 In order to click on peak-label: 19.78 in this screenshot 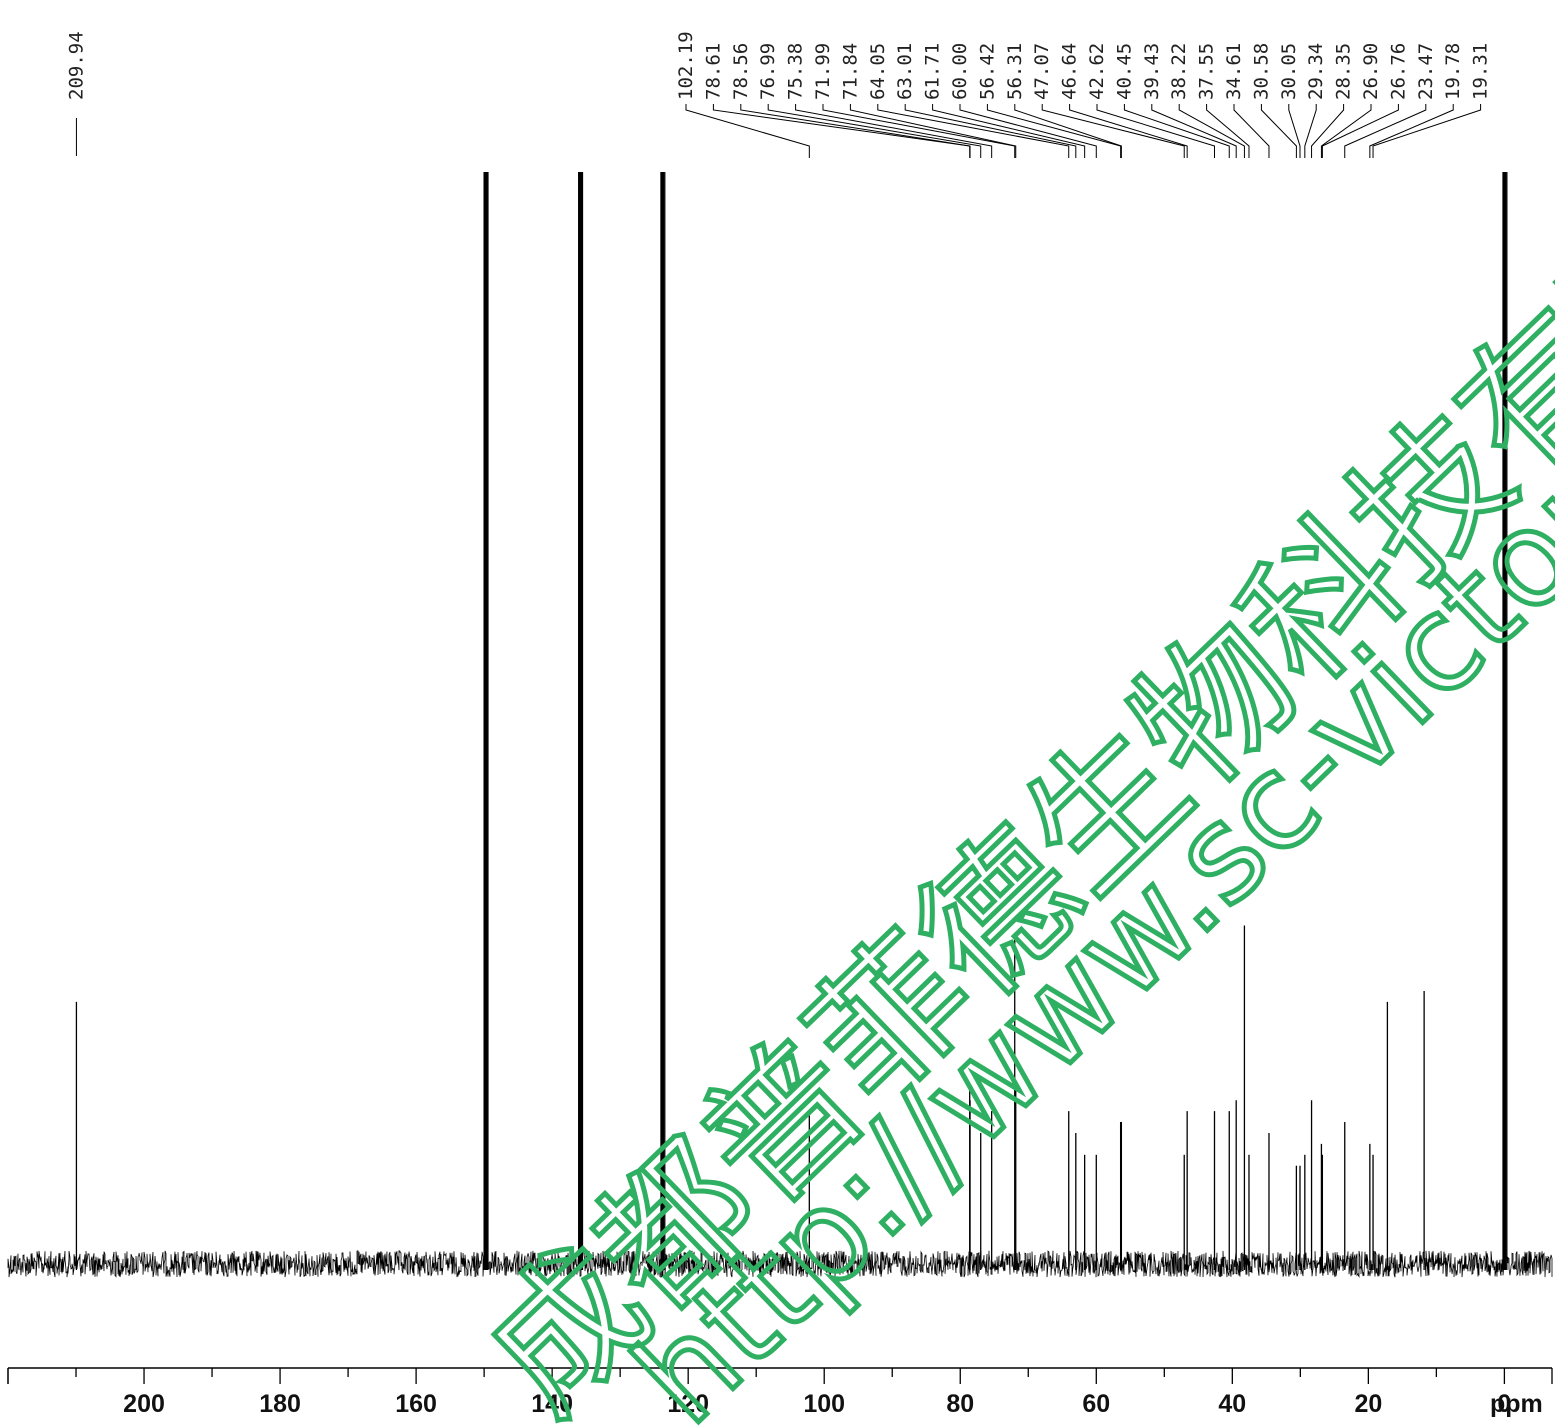, I will do `click(1453, 71)`.